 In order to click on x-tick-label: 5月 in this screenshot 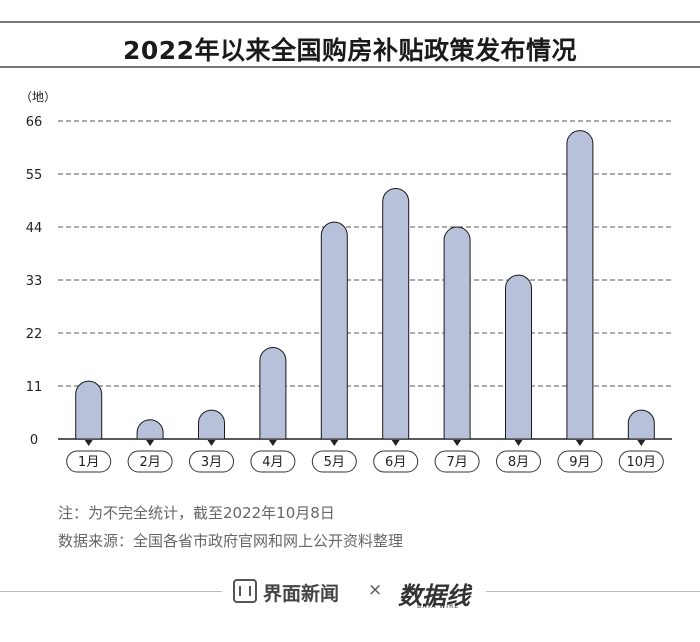, I will do `click(334, 462)`.